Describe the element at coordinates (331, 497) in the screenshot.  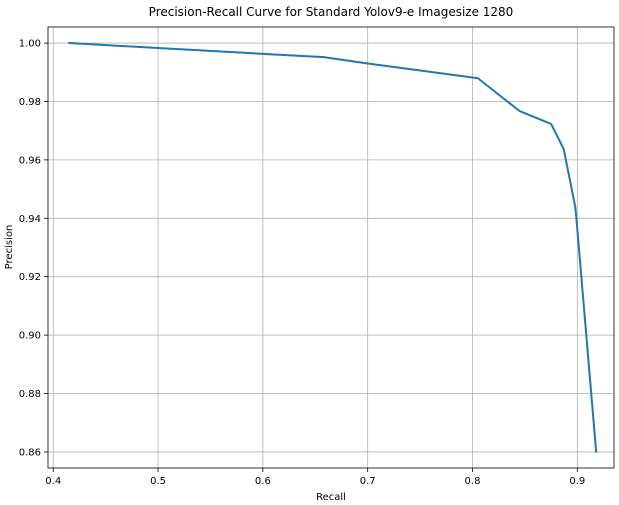
I see `x-axis-label: Recall` at that location.